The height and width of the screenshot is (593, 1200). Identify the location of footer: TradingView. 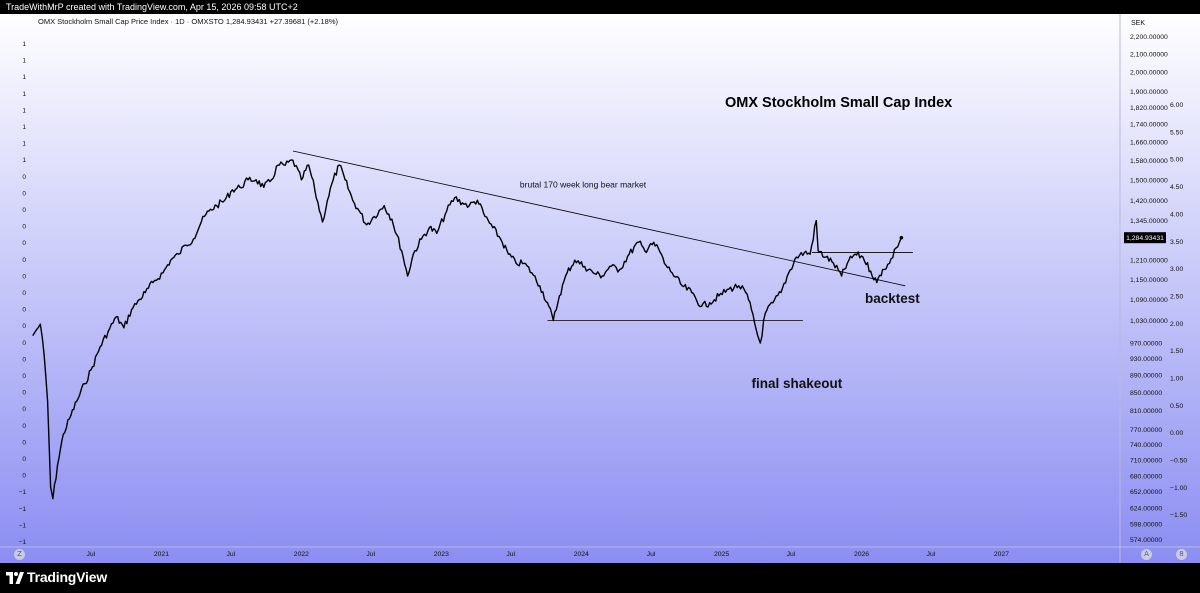
(600, 578).